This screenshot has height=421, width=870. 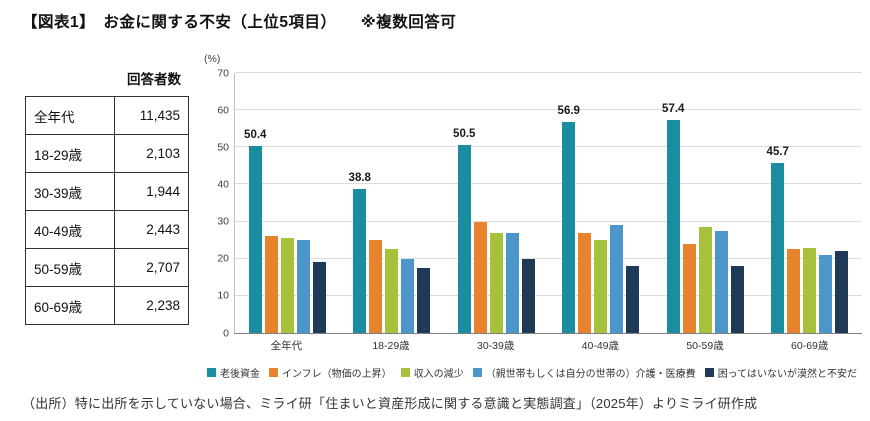 I want to click on legend-item: インフレ（物価の上昇）, so click(x=330, y=372).